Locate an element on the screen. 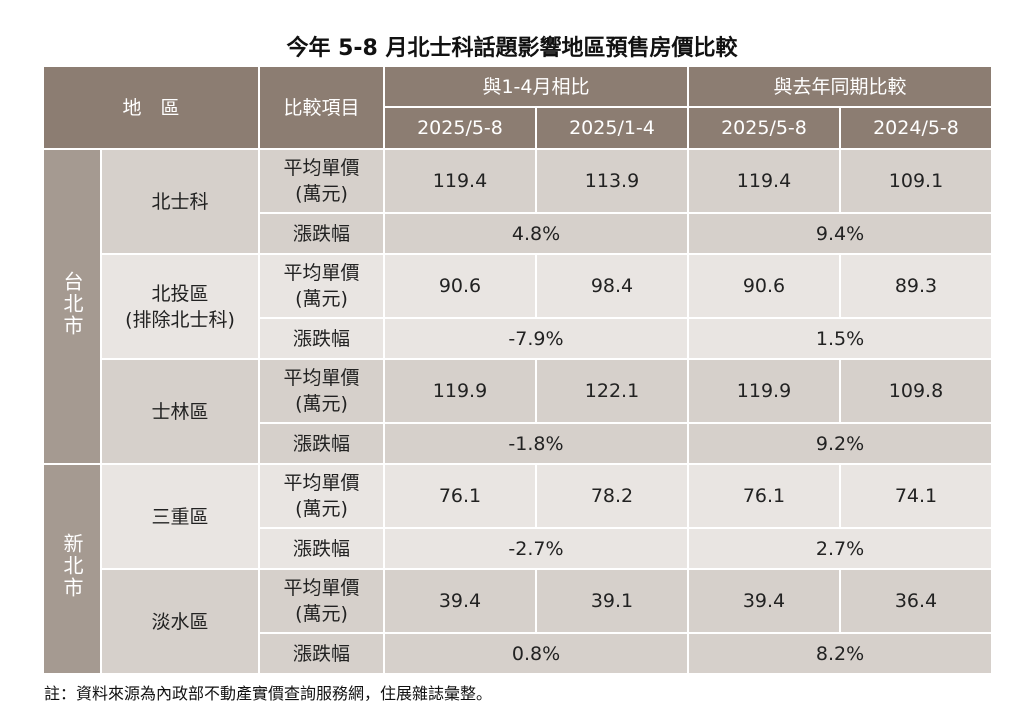  price-value: 109.1 is located at coordinates (916, 181).